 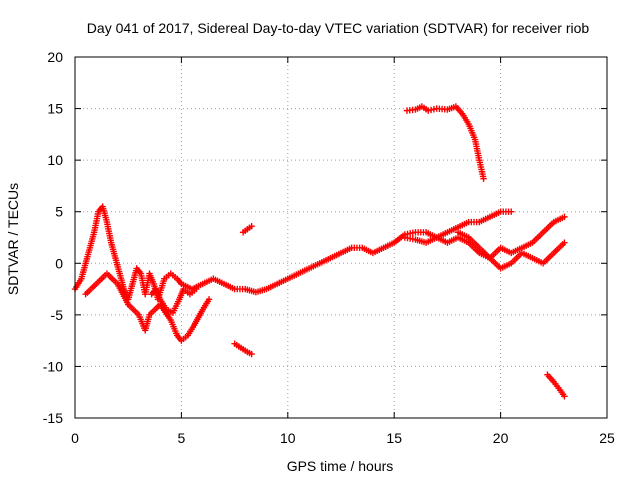 I want to click on y-tick-label: -15, so click(x=53, y=418).